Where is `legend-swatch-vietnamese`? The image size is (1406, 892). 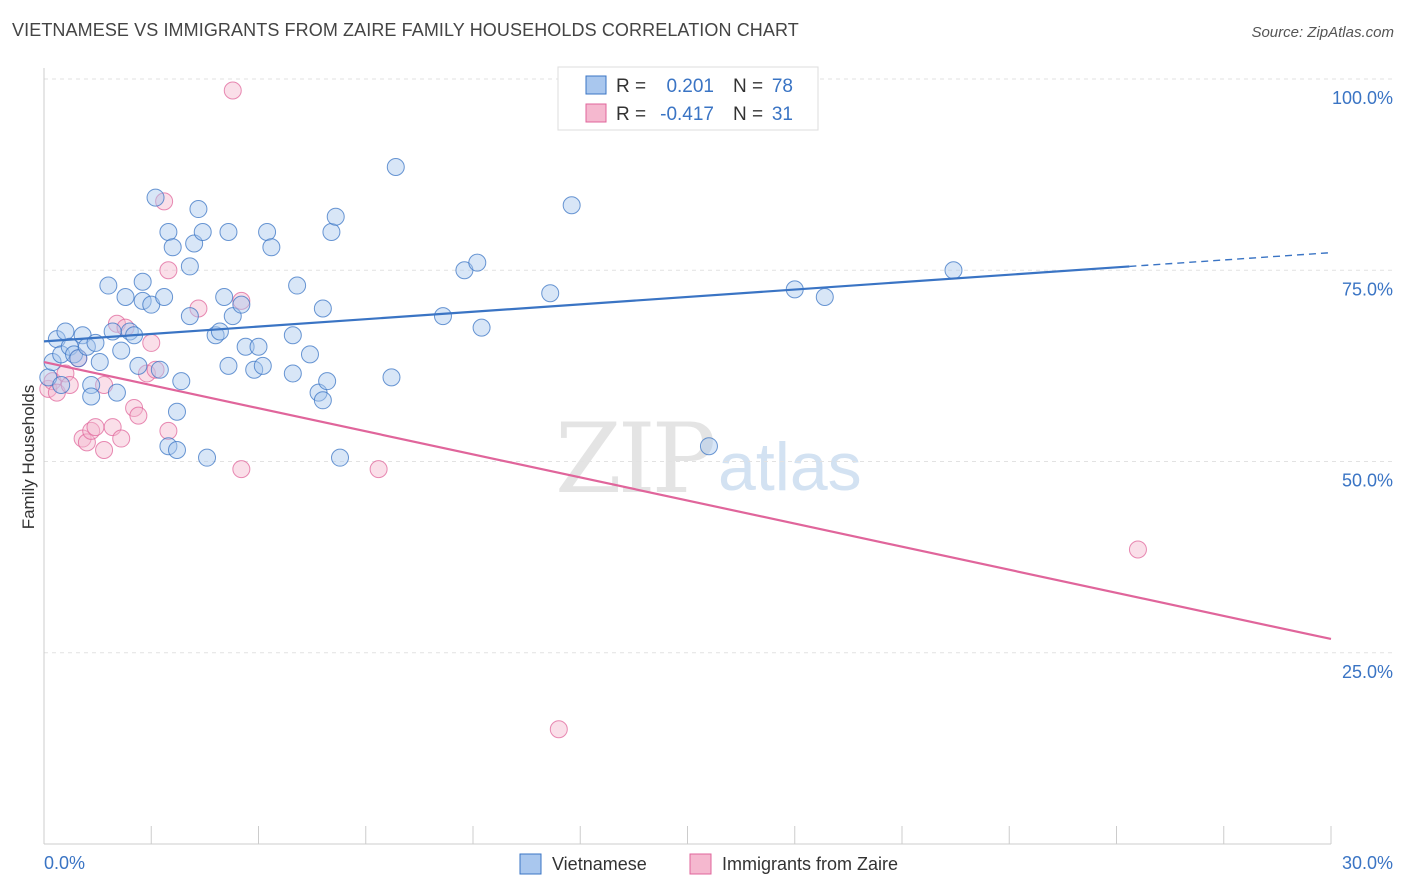 legend-swatch-vietnamese is located at coordinates (596, 85).